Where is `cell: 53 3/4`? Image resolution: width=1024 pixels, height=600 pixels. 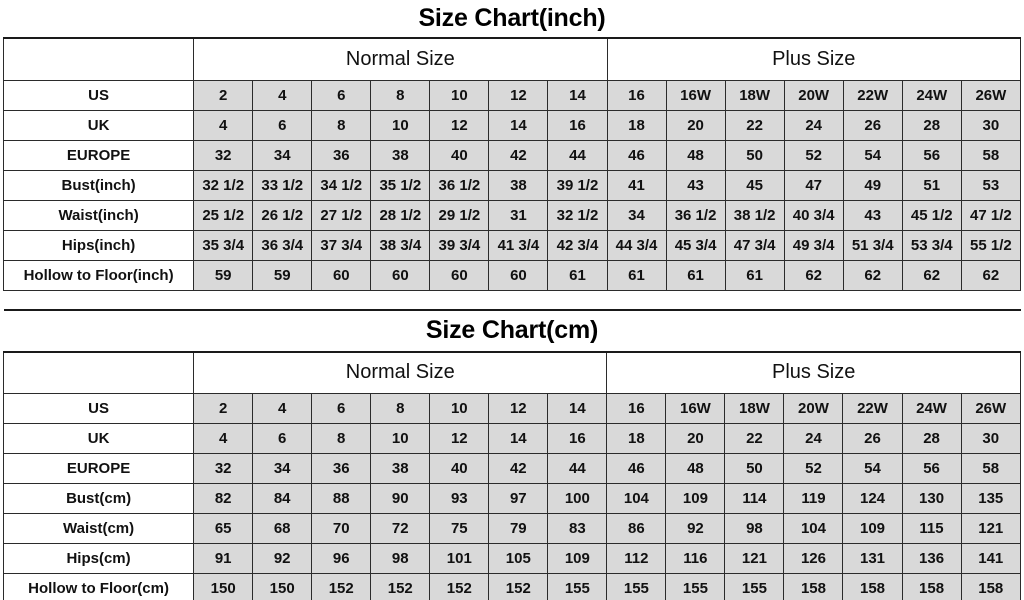
cell: 53 3/4 is located at coordinates (931, 245).